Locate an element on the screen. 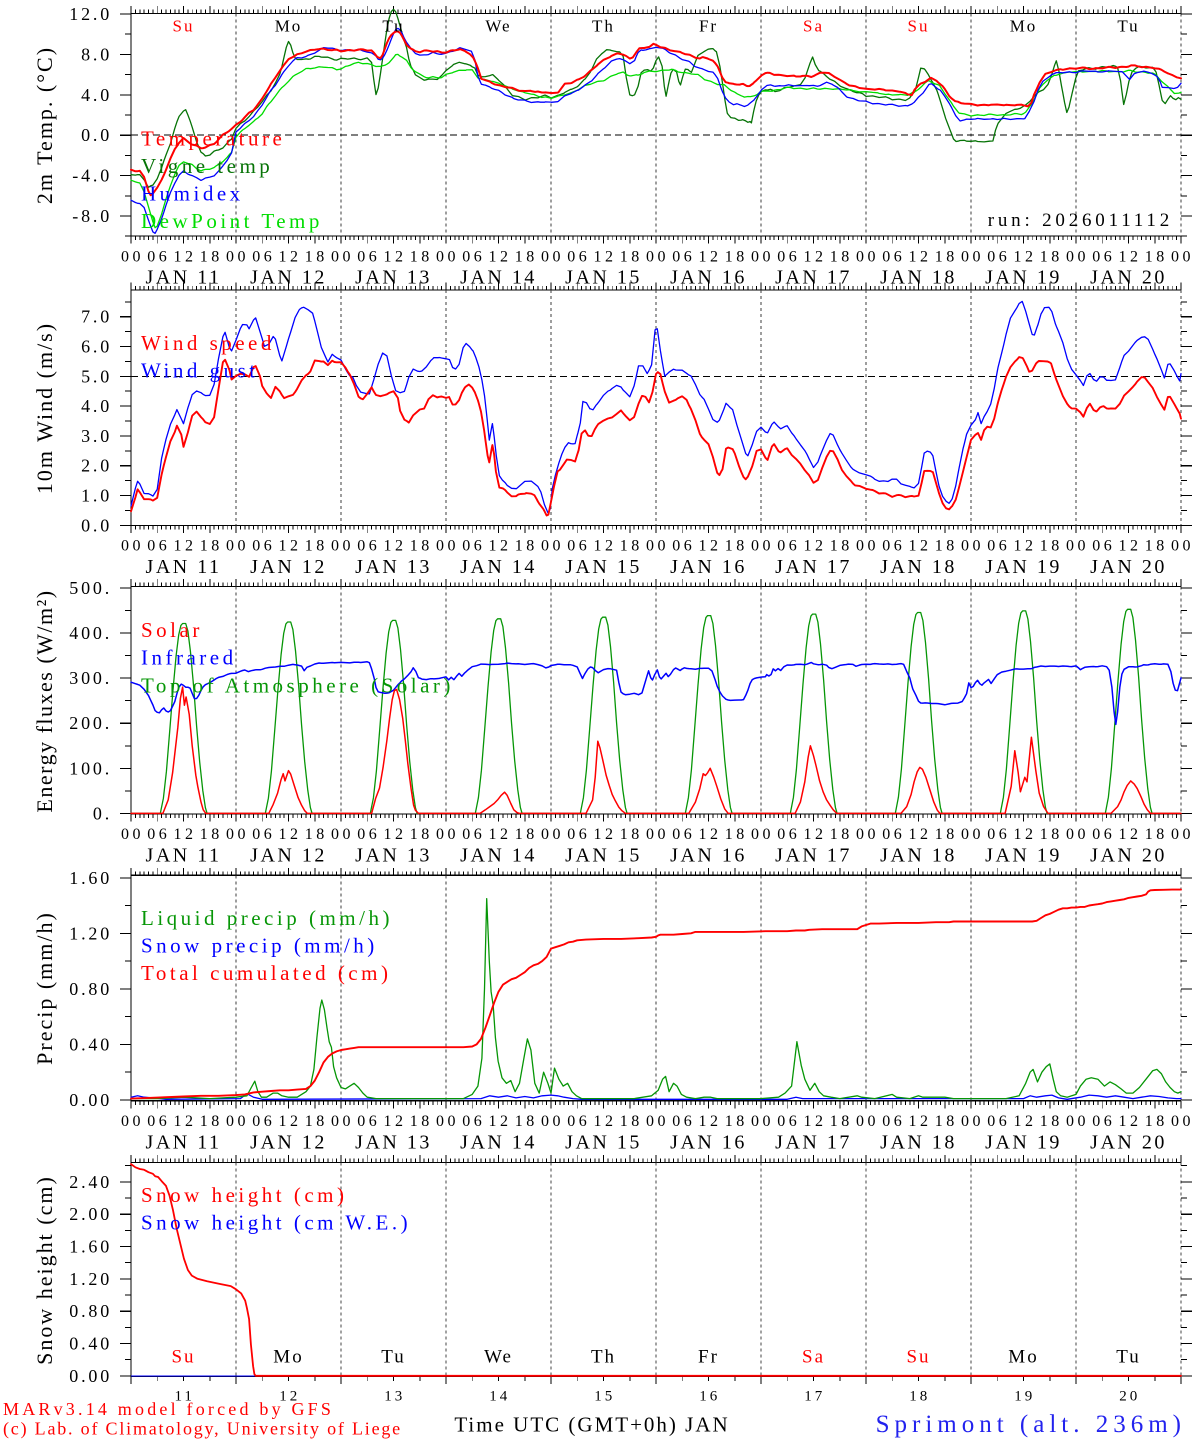 The width and height of the screenshot is (1194, 1440). svg-text: JAN 14 is located at coordinates (498, 1142).